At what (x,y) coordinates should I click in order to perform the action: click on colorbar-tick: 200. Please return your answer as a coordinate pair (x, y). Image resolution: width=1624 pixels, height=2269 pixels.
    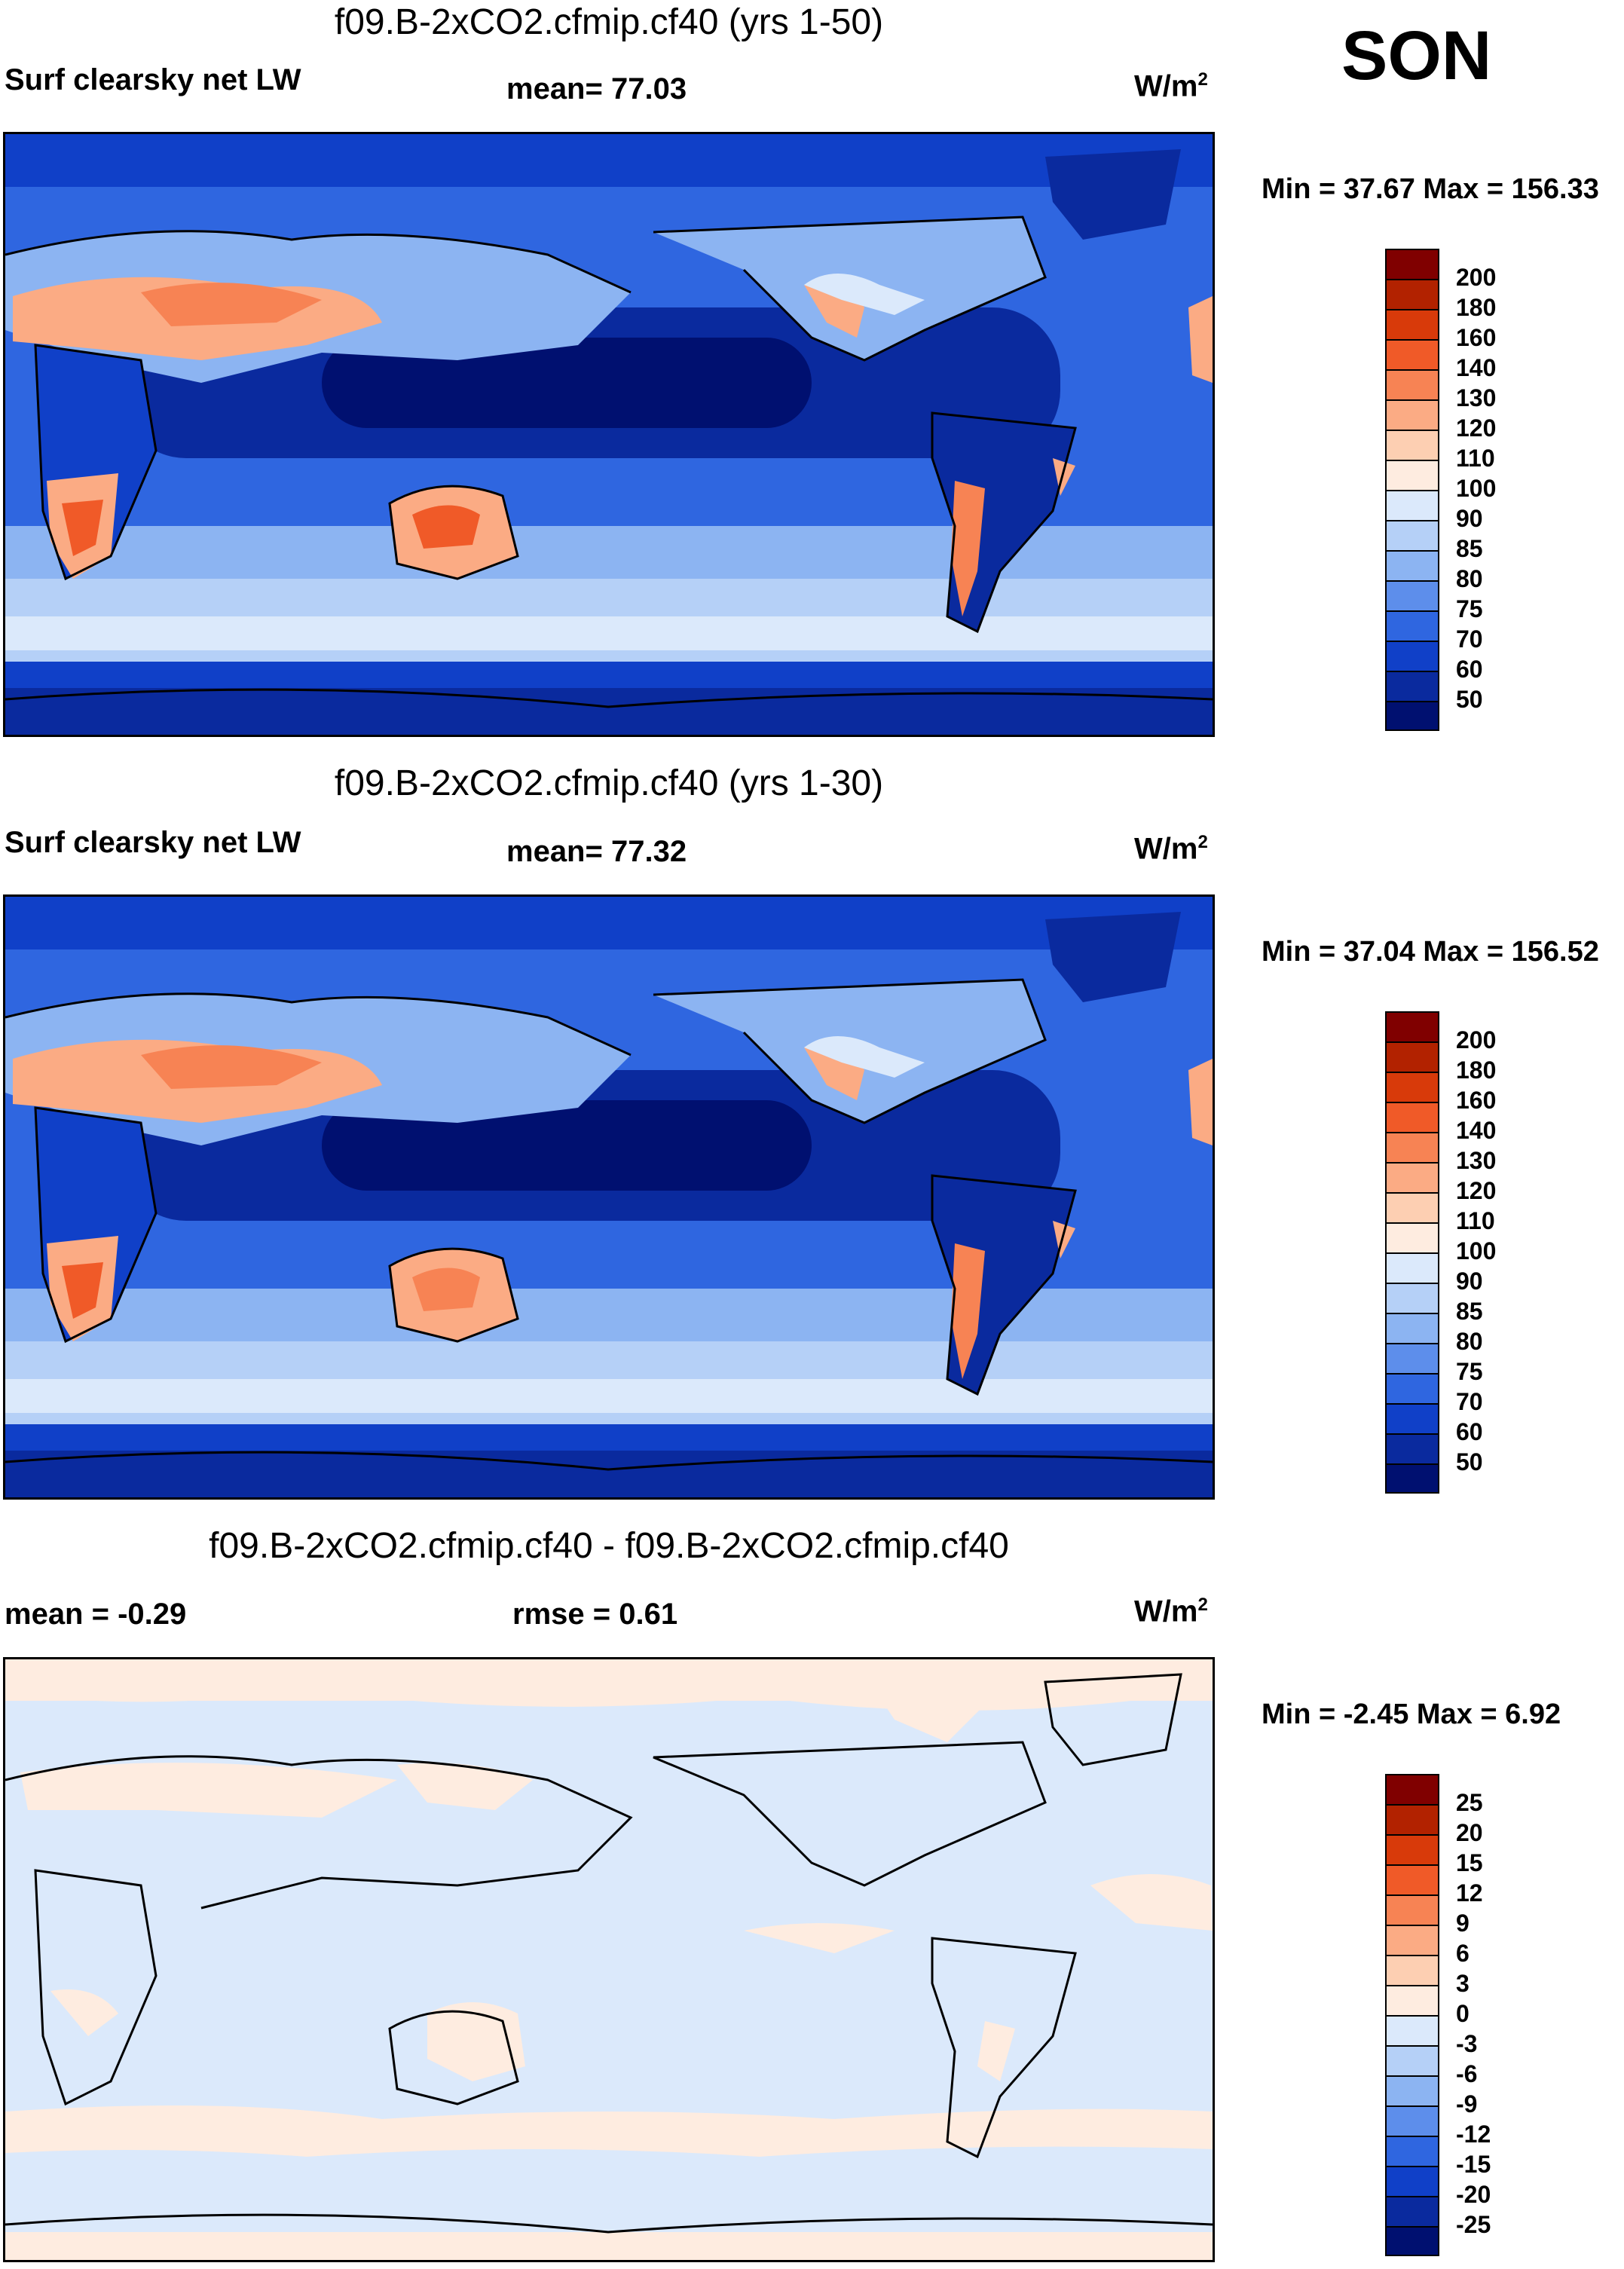
    Looking at the image, I should click on (1476, 278).